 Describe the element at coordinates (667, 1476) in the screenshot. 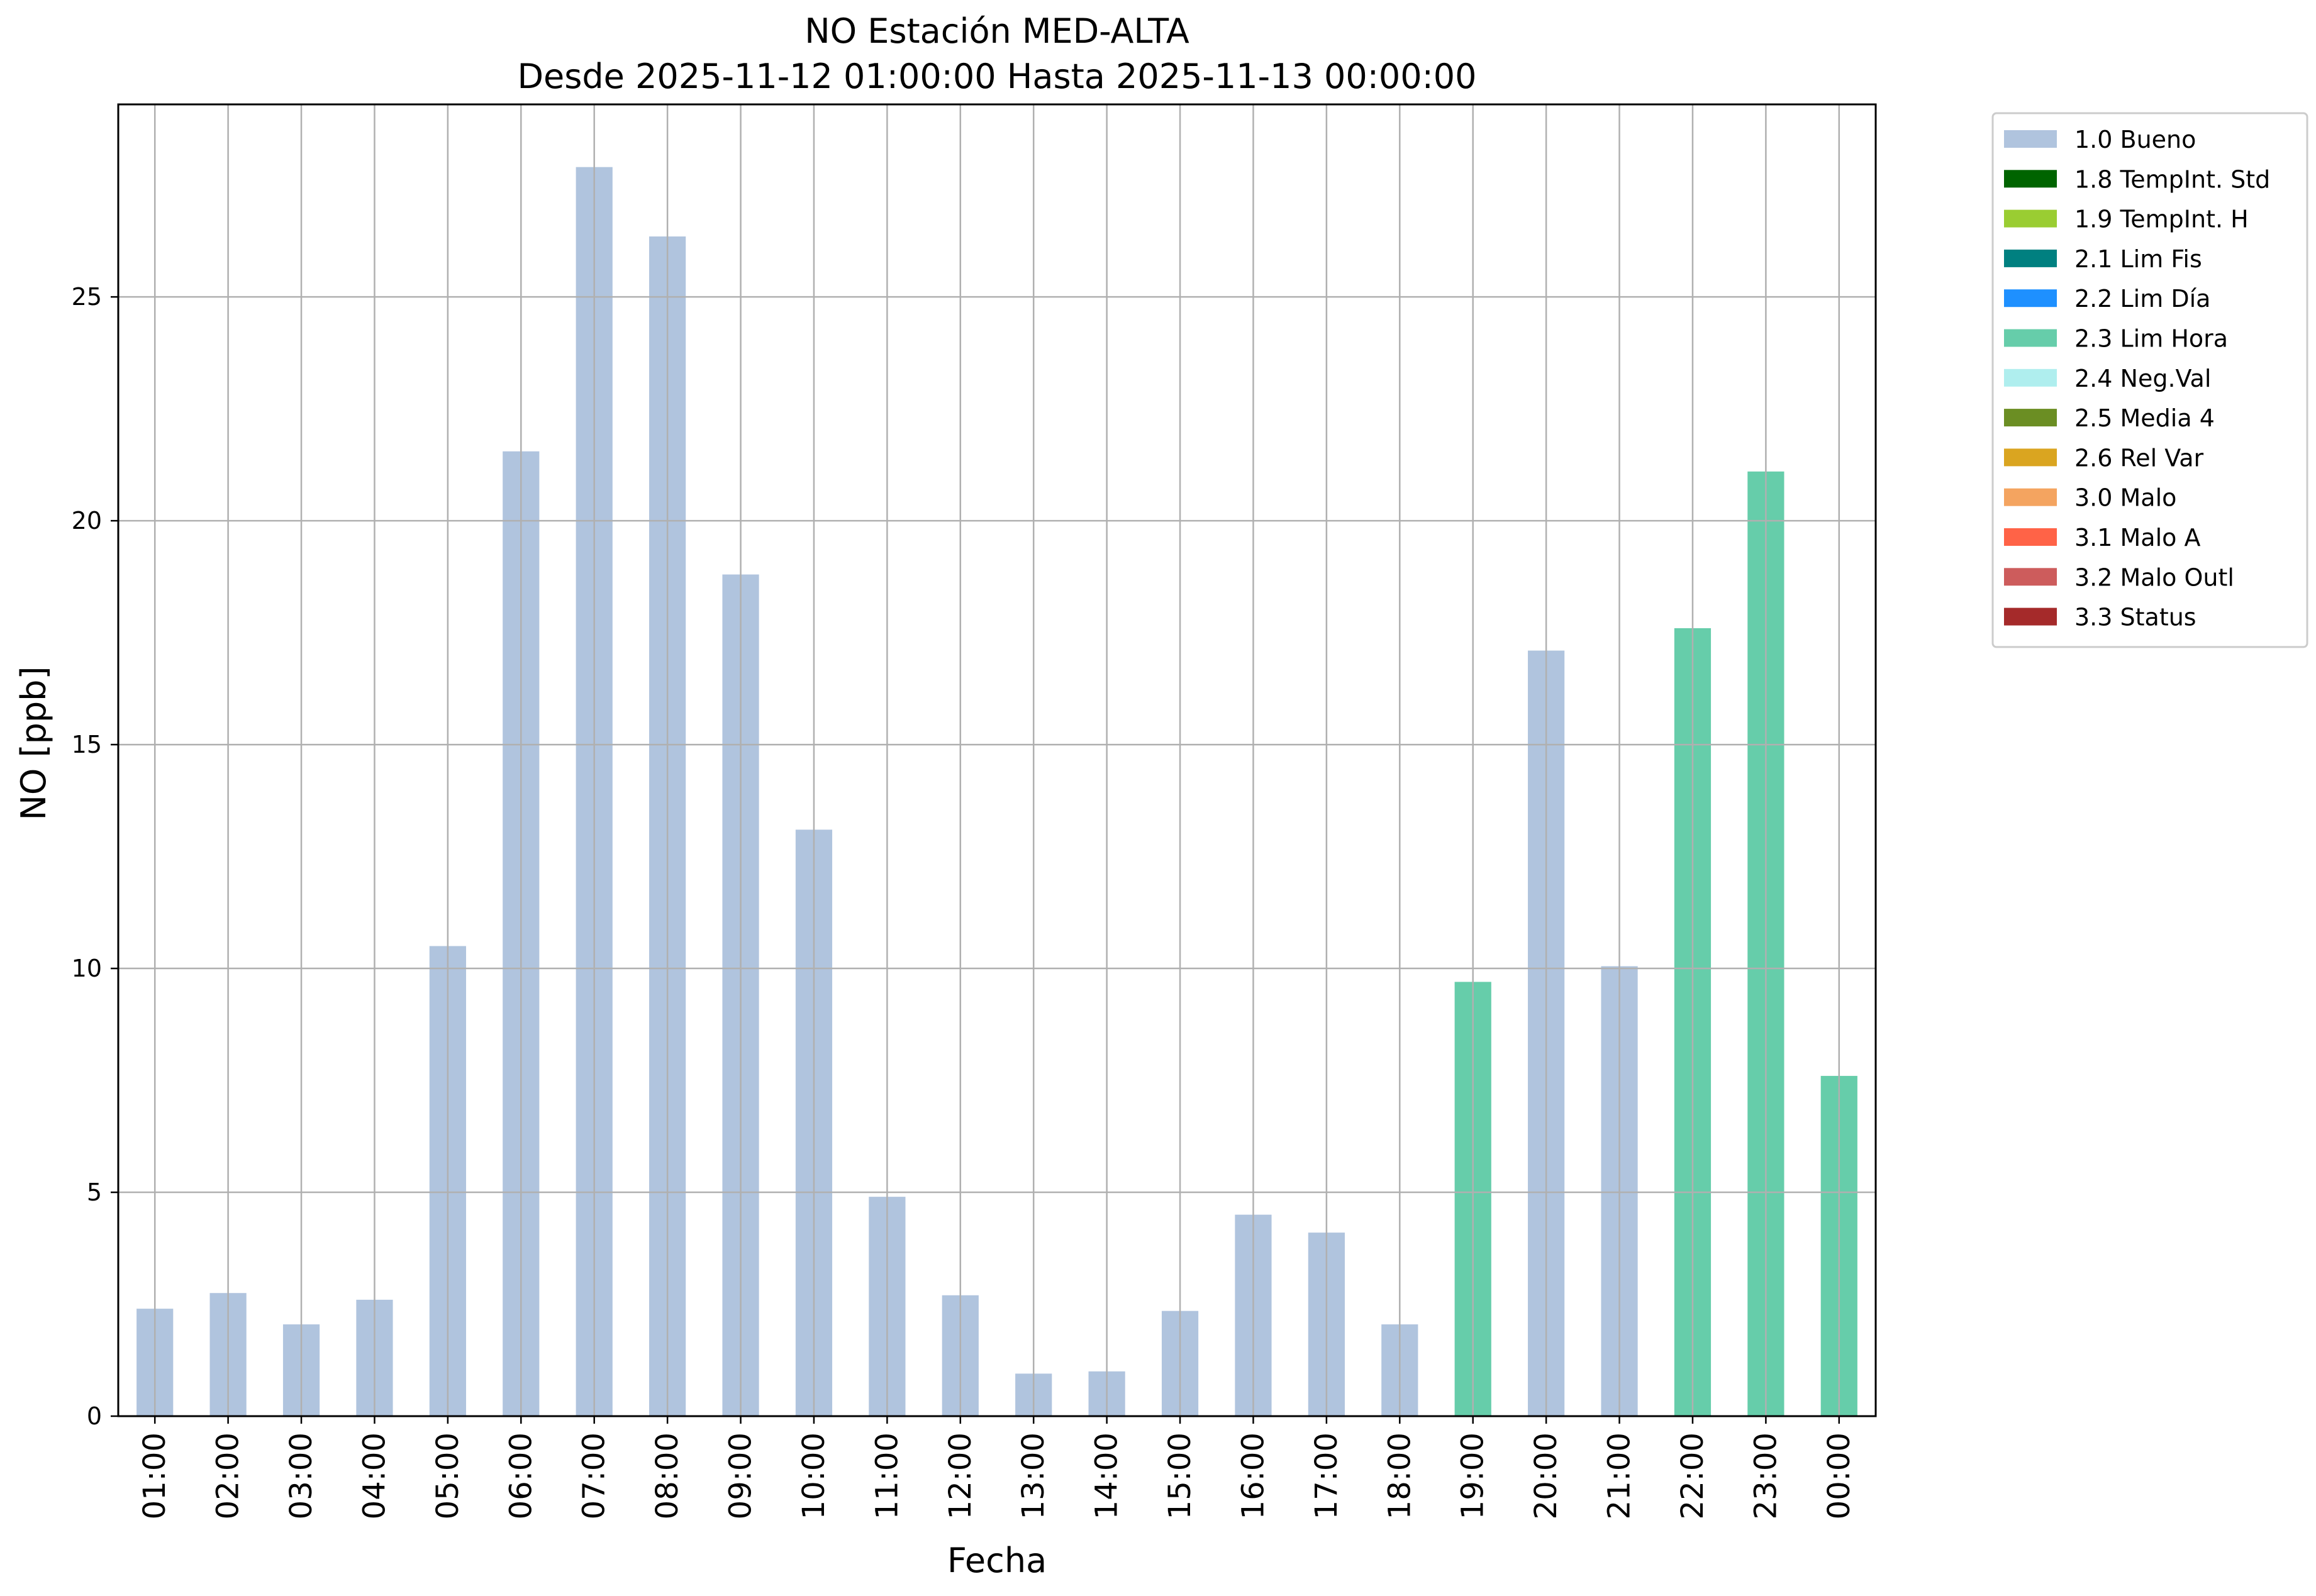

I see `x-tick-label: 08:00` at that location.